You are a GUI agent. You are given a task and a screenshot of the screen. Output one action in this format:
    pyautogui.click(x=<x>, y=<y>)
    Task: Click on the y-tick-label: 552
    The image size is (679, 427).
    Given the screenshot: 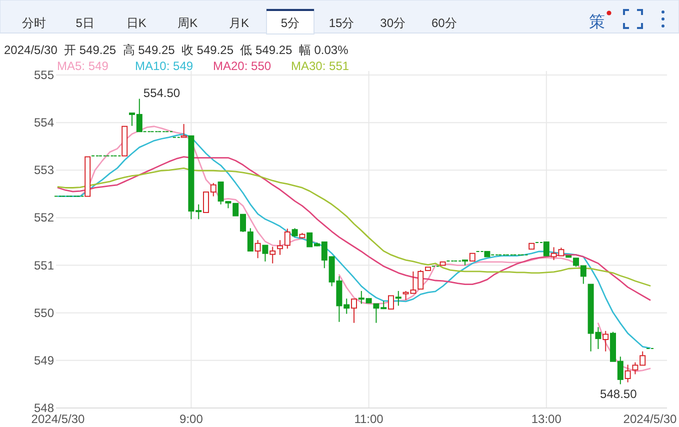 What is the action you would take?
    pyautogui.click(x=44, y=217)
    